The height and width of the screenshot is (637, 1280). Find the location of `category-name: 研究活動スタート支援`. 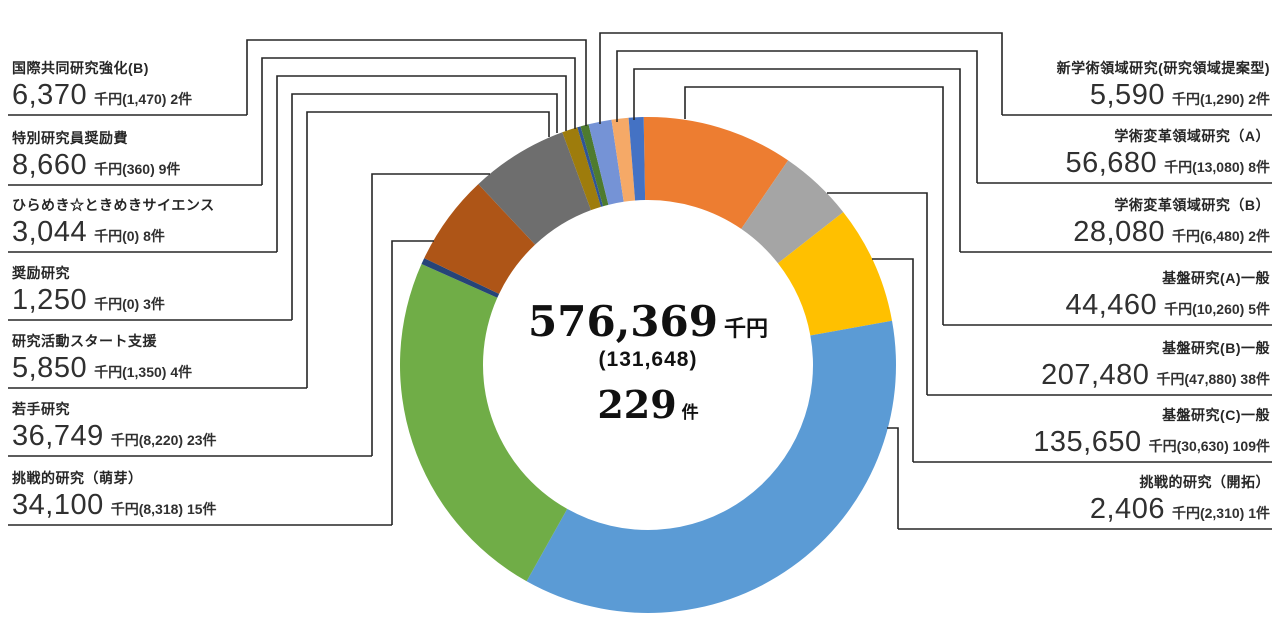

category-name: 研究活動スタート支援 is located at coordinates (84, 341).